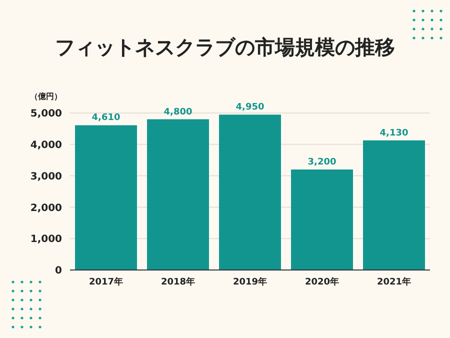  I want to click on y-tick-label: 4,000, so click(46, 145).